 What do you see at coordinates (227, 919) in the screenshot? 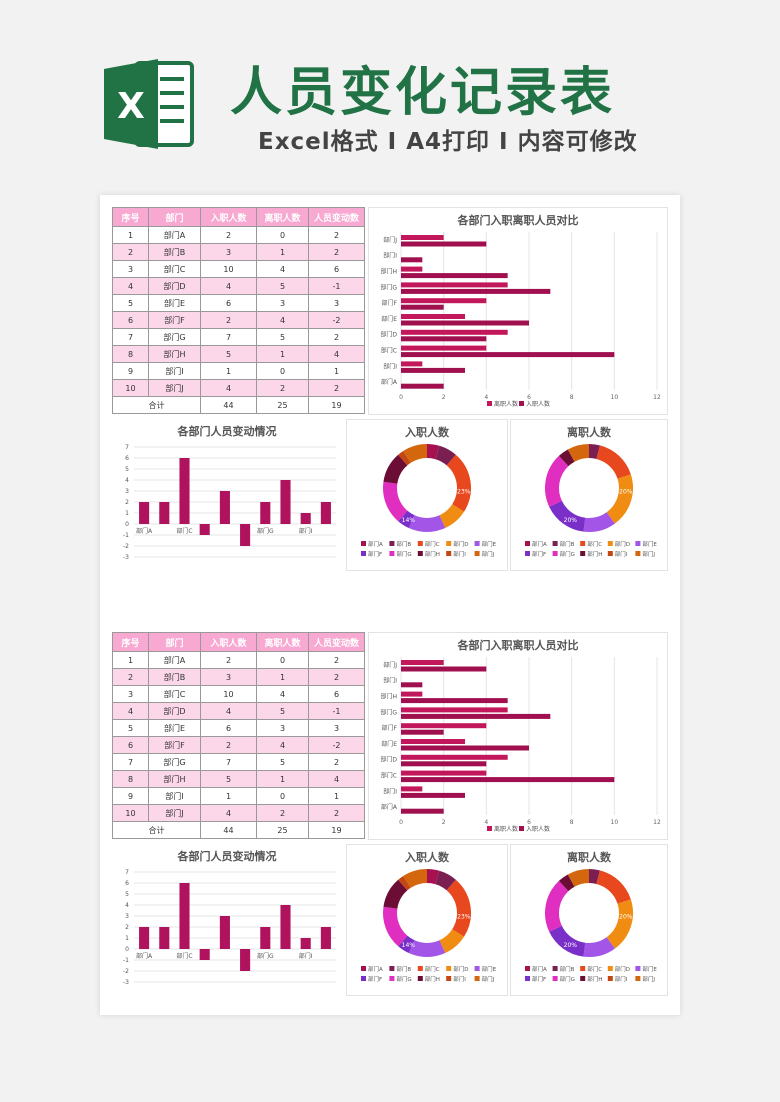
I see `change-chart-panel: 各部门人员变动情况 -3 -2 -1 0 1 2 3 4 5 6 7 部门A 部门C 部门G 部门I` at bounding box center [227, 919].